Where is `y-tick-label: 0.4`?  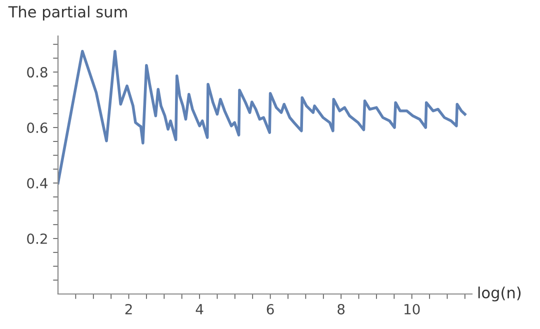
y-tick-label: 0.4 is located at coordinates (37, 183).